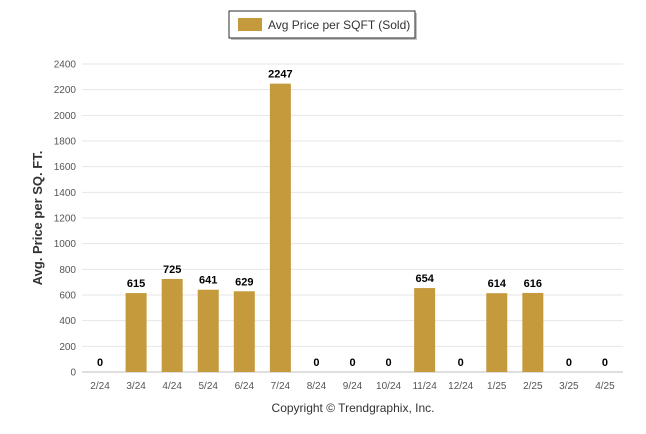  I want to click on x-tick-label: 6/24, so click(245, 386).